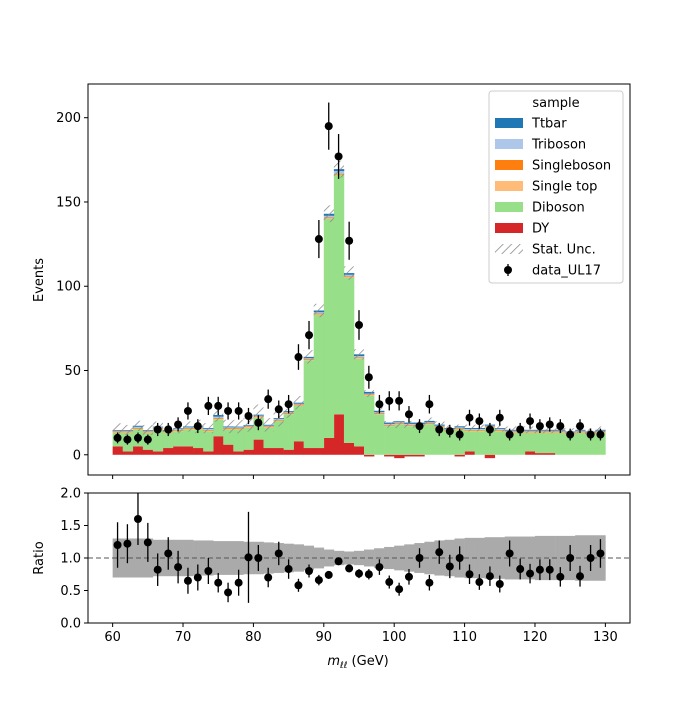  Describe the element at coordinates (540, 208) in the screenshot. I see `legend-item: Diboson` at that location.